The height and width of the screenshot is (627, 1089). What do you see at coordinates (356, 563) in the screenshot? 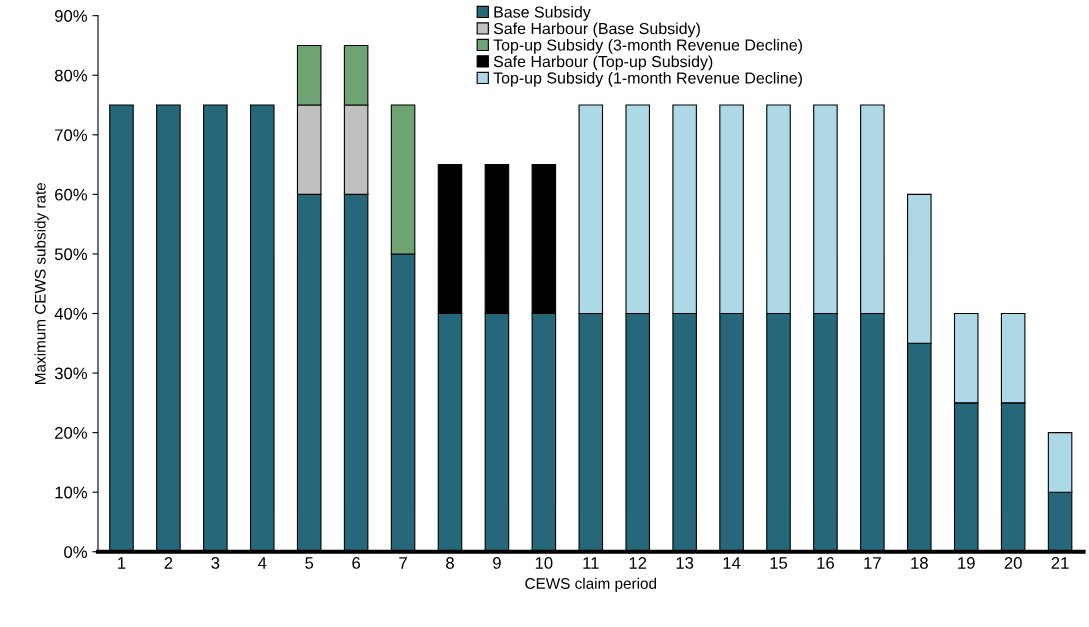
I see `x-tick-label: 6` at bounding box center [356, 563].